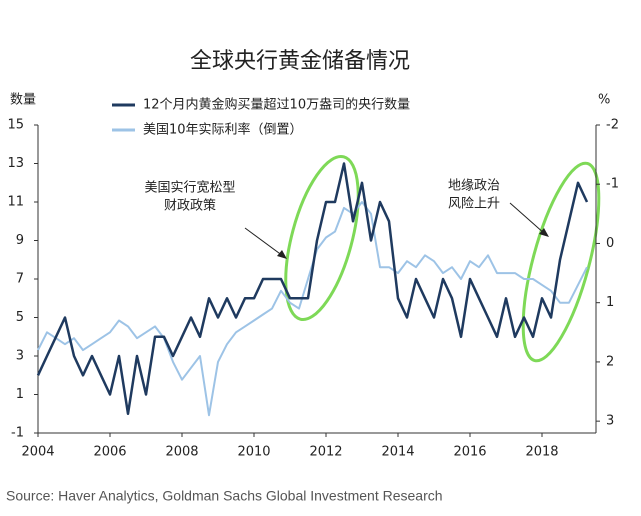 The height and width of the screenshot is (516, 641). I want to click on y-tick-label: 5, so click(20, 317).